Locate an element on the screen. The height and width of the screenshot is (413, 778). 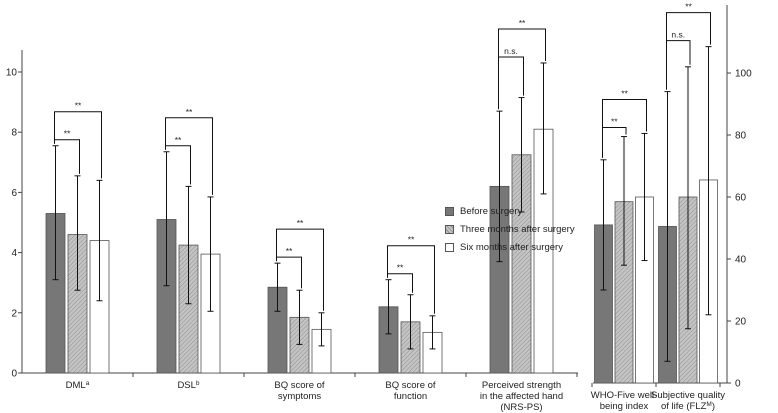
legend-label-six-months: Six months after surgery is located at coordinates (511, 247).